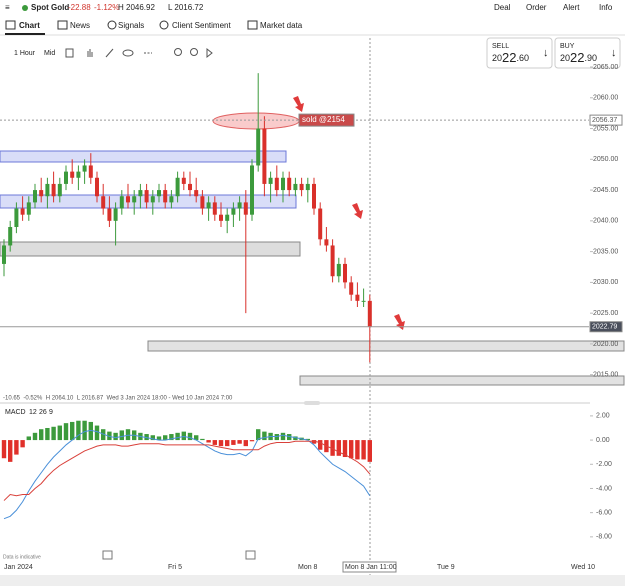  What do you see at coordinates (80, 25) in the screenshot?
I see `tab: News` at bounding box center [80, 25].